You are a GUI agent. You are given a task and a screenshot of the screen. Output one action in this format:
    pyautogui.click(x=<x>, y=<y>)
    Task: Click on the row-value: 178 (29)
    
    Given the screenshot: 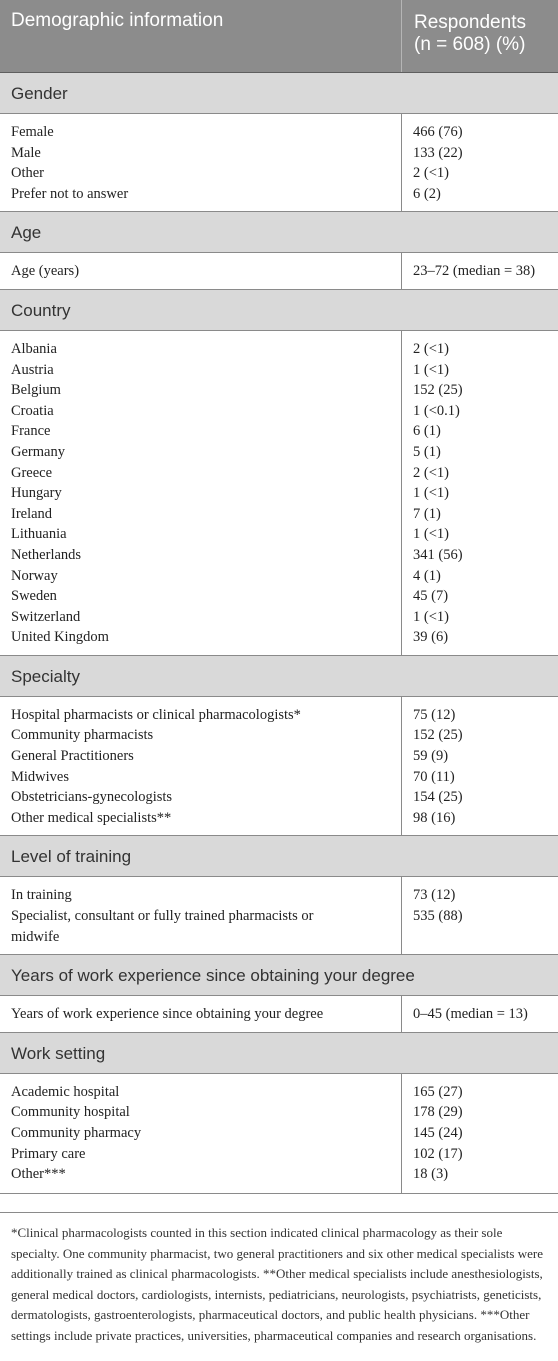 What is the action you would take?
    pyautogui.click(x=438, y=1112)
    